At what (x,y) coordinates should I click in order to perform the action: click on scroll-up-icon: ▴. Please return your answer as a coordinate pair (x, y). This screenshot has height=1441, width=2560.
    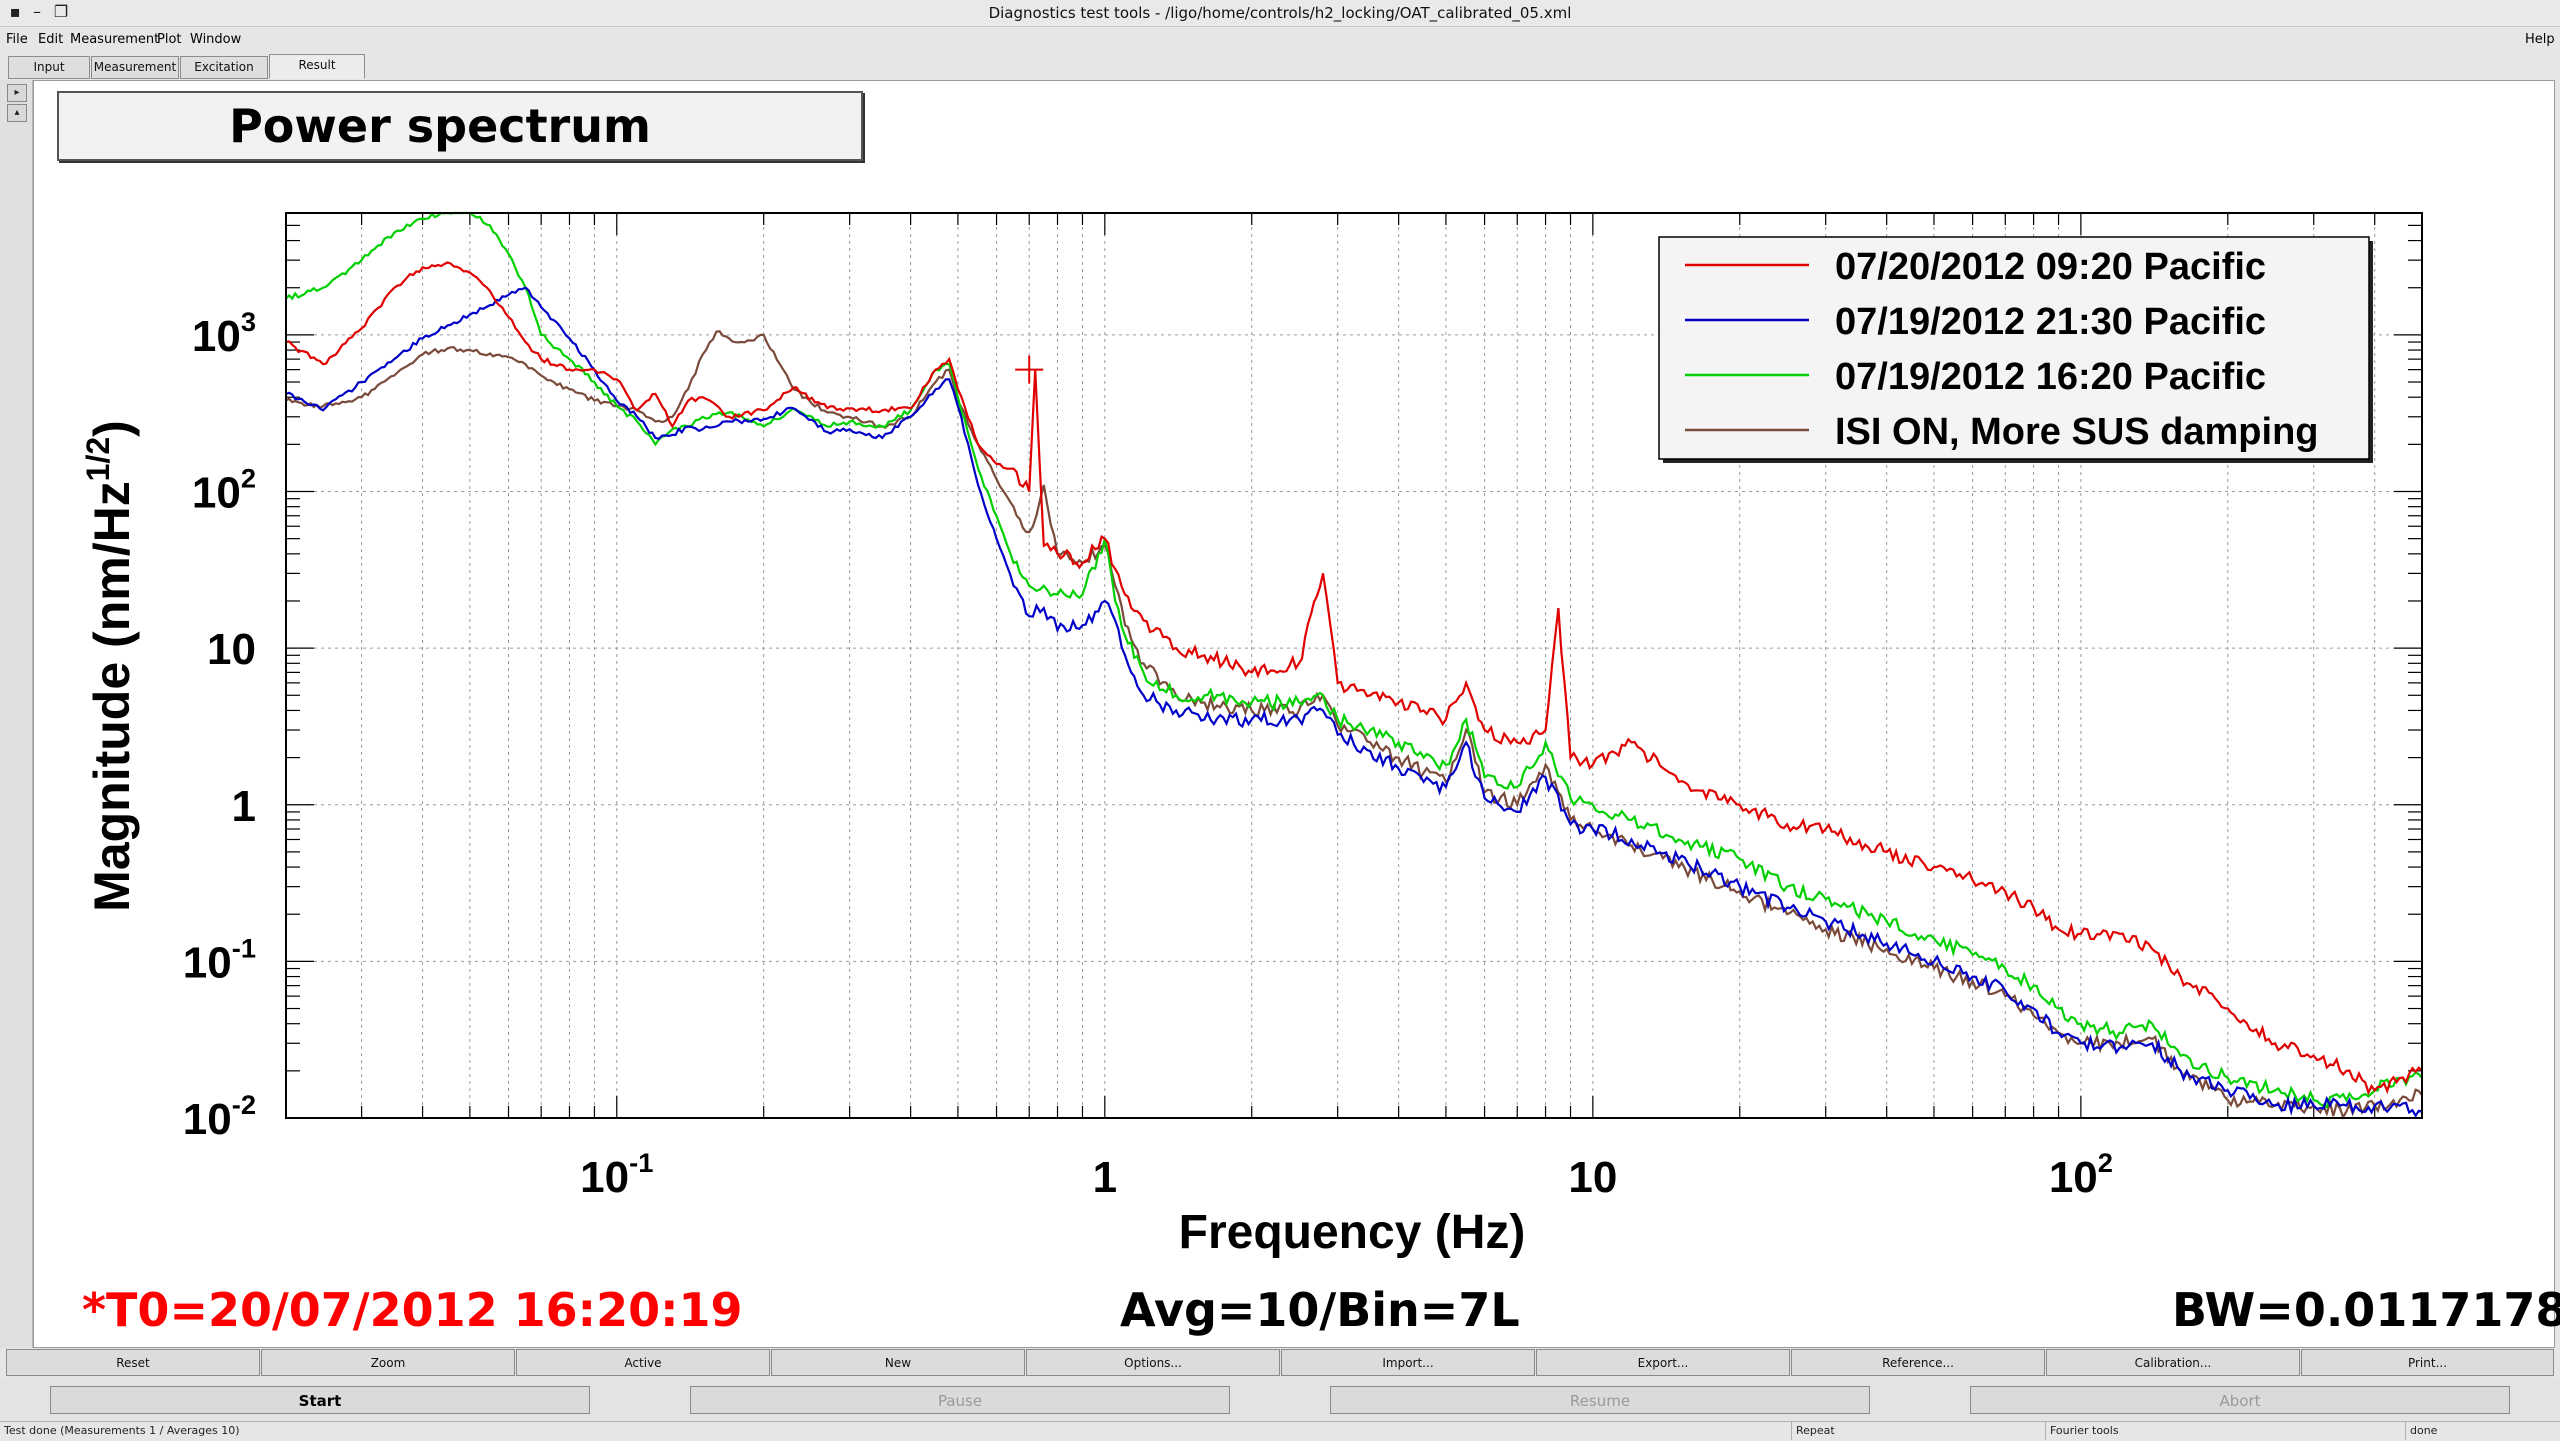
    Looking at the image, I should click on (17, 113).